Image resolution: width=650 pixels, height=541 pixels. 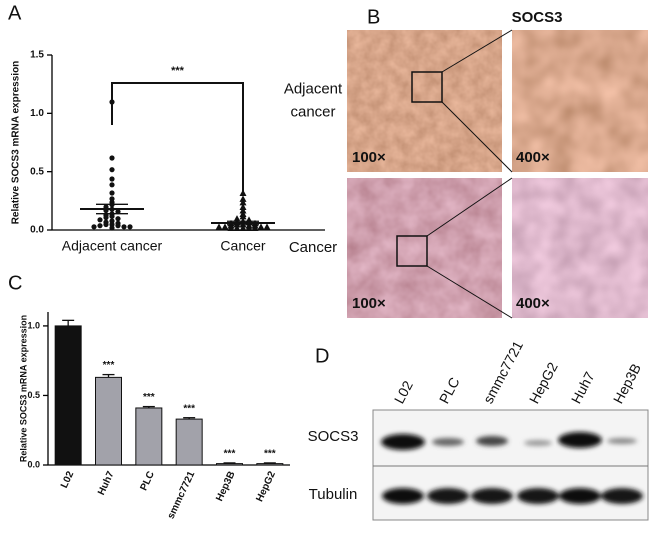 What do you see at coordinates (537, 17) in the screenshot?
I see `panel-title: SOCS3` at bounding box center [537, 17].